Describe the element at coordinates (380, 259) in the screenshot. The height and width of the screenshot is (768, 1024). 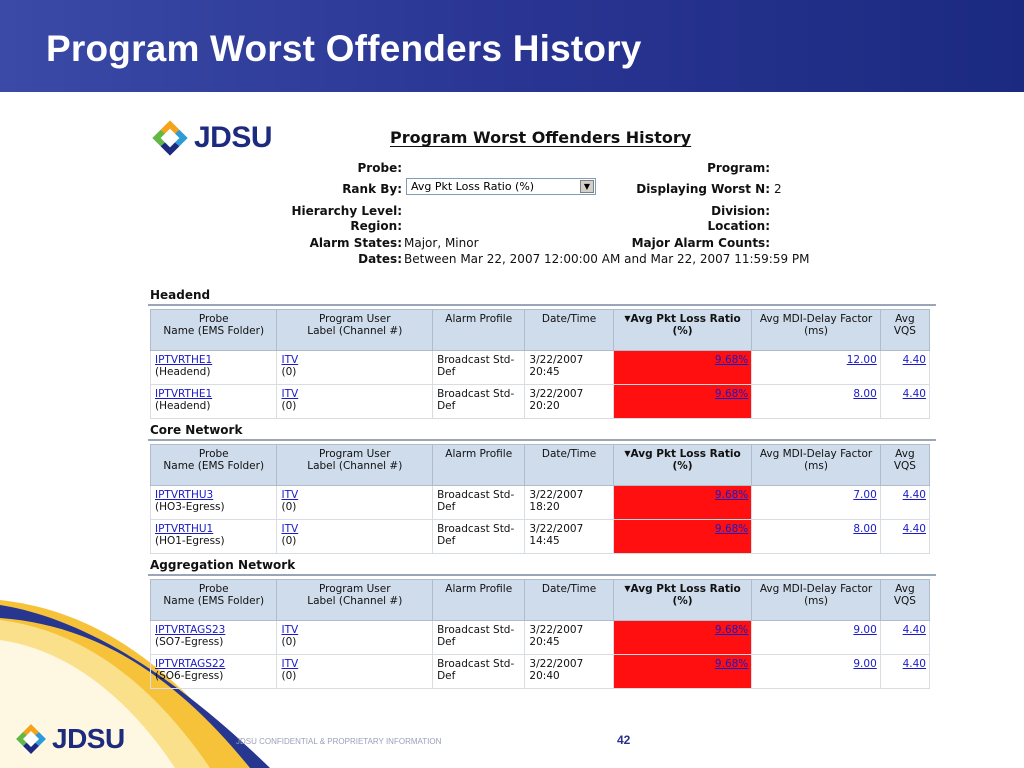
I see `dates-label: Dates:` at that location.